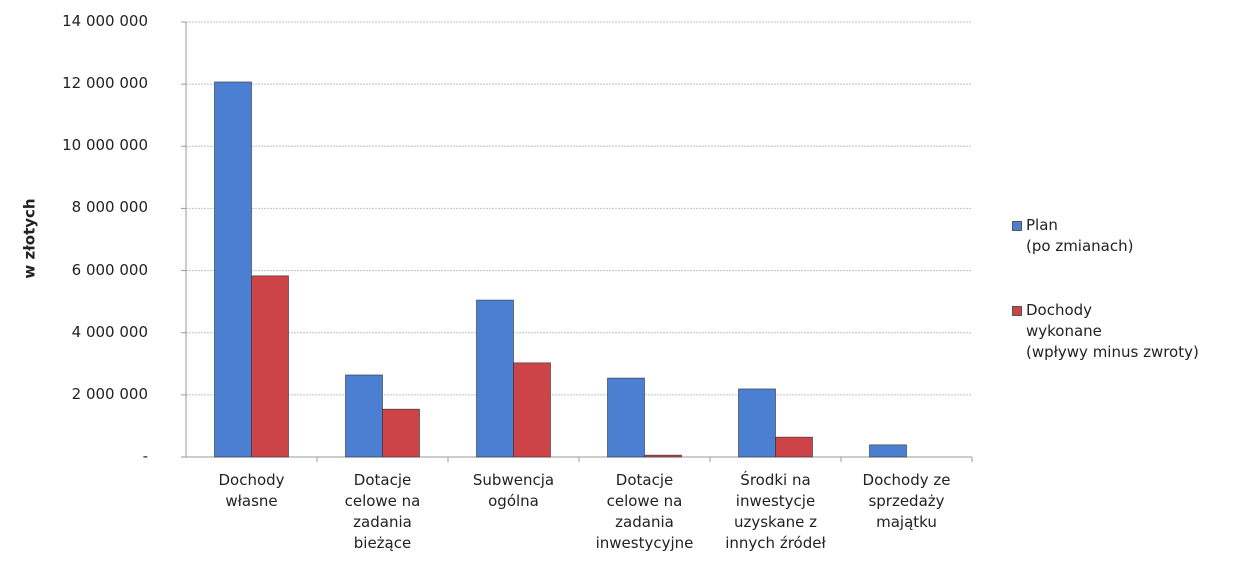 This screenshot has height=566, width=1242. What do you see at coordinates (109, 393) in the screenshot?
I see `y-tick-label: 2 000 000` at bounding box center [109, 393].